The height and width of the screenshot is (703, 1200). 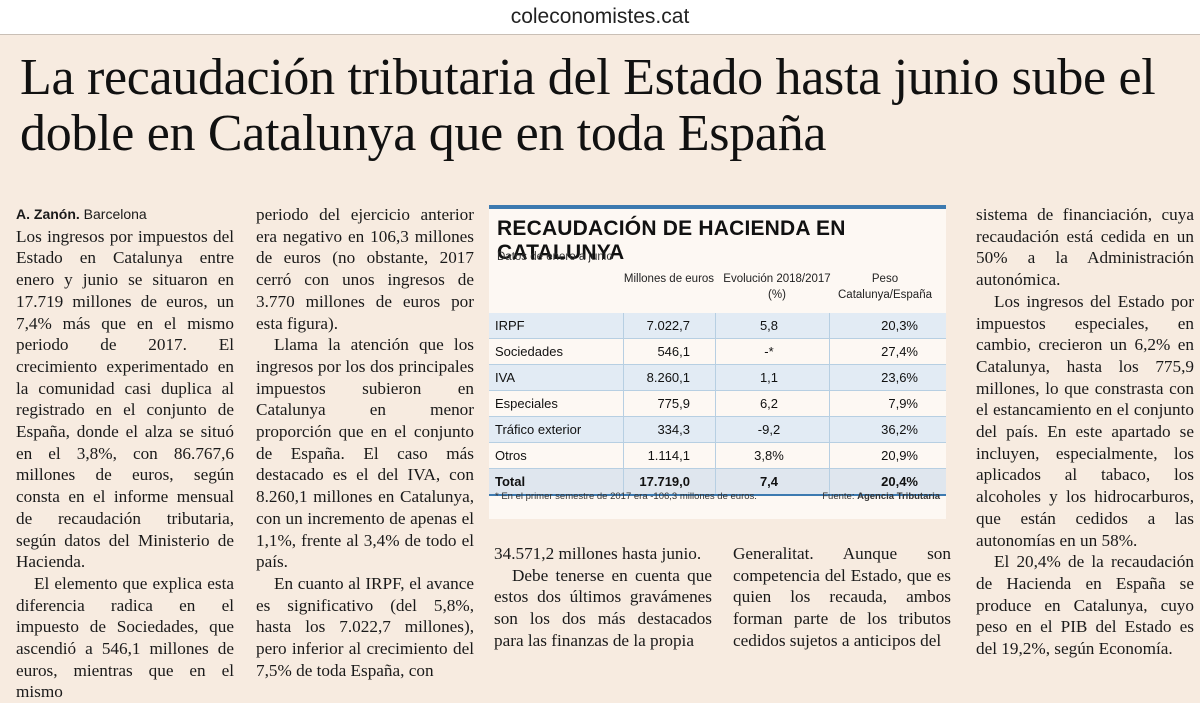 What do you see at coordinates (777, 287) in the screenshot?
I see `header-evolucion: Evolución 2018/2017 (%)` at bounding box center [777, 287].